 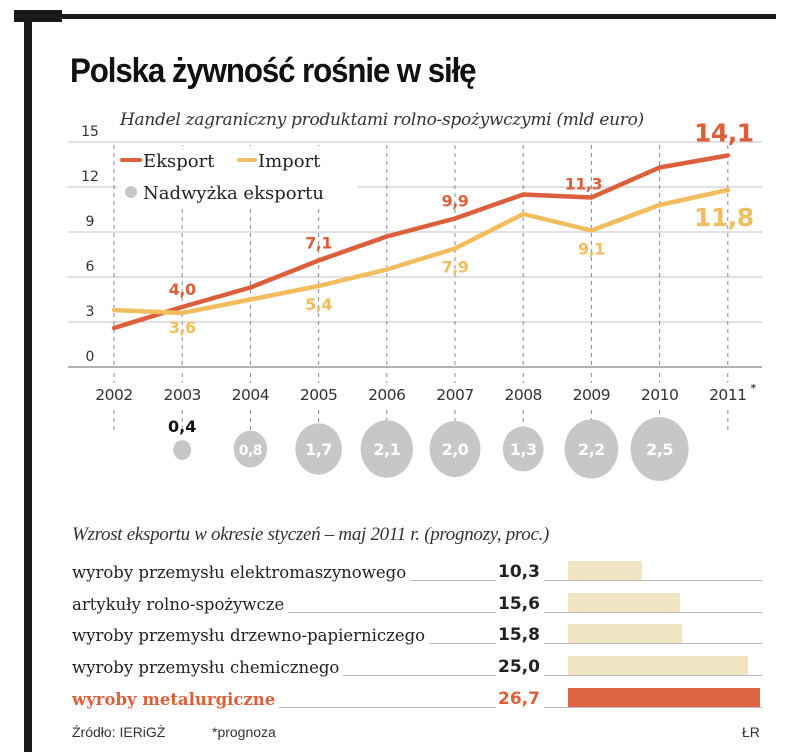 What do you see at coordinates (454, 395) in the screenshot?
I see `x-tick-label: 2007` at bounding box center [454, 395].